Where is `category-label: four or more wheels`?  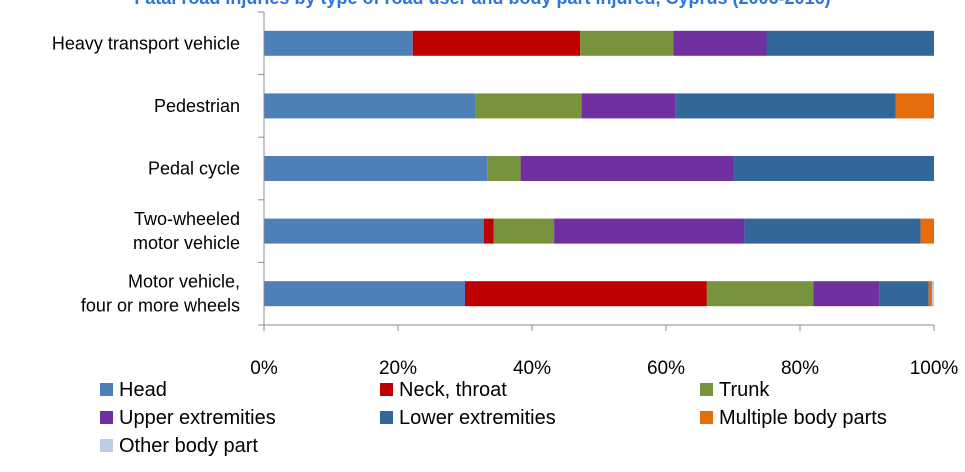 category-label: four or more wheels is located at coordinates (160, 306).